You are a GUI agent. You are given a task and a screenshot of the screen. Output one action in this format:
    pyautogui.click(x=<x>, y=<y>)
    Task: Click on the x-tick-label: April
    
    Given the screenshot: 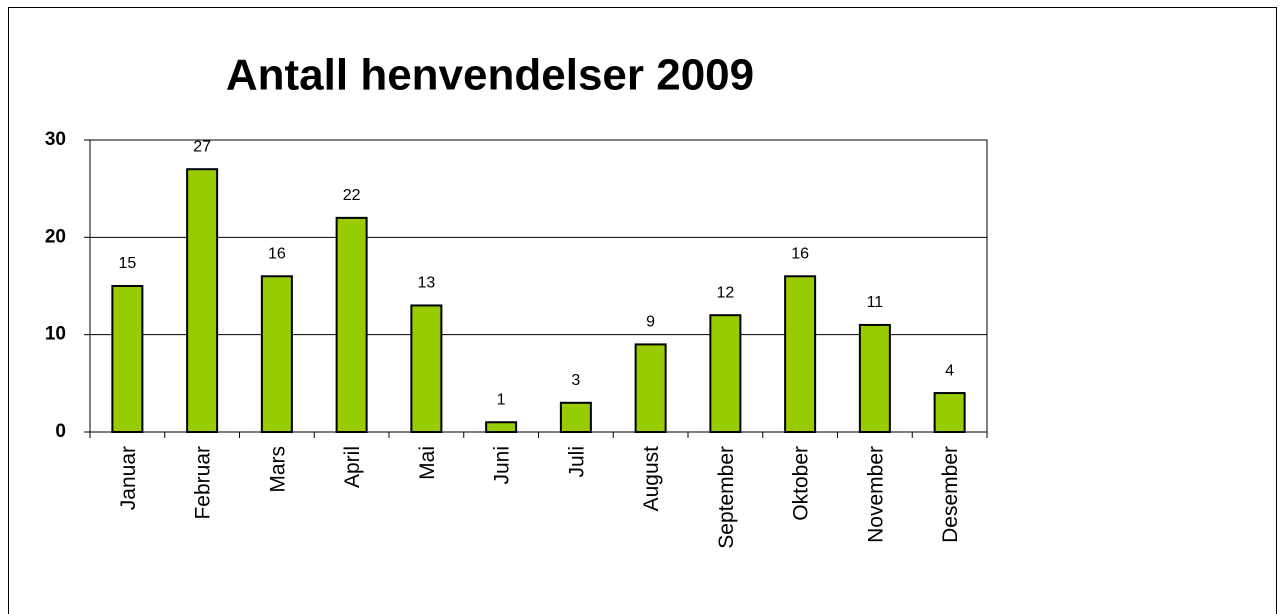 What is the action you would take?
    pyautogui.click(x=352, y=467)
    